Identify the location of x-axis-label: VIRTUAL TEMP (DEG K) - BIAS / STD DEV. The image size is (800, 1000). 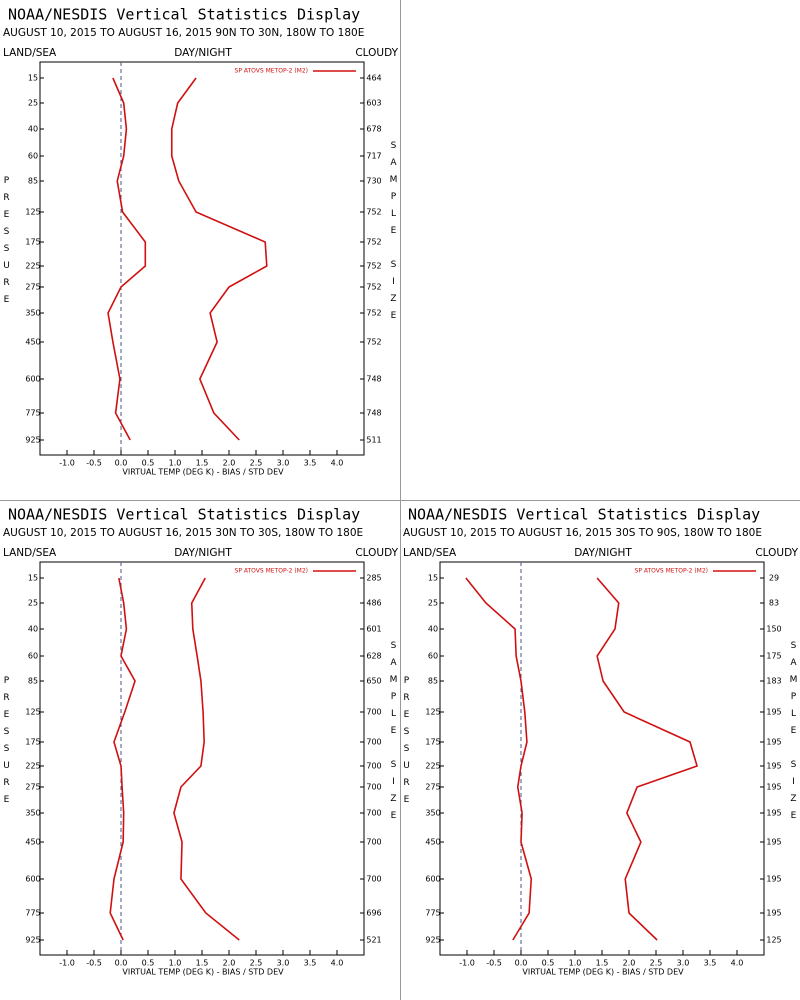
(603, 972).